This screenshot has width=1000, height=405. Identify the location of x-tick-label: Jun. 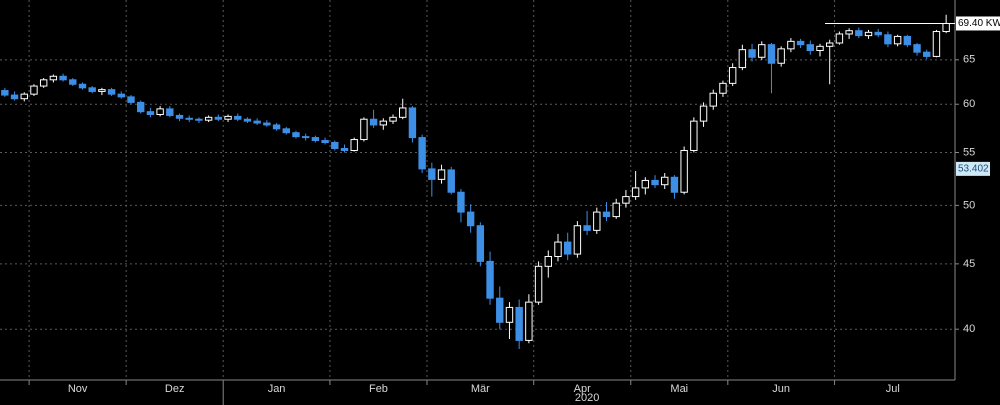
(781, 389).